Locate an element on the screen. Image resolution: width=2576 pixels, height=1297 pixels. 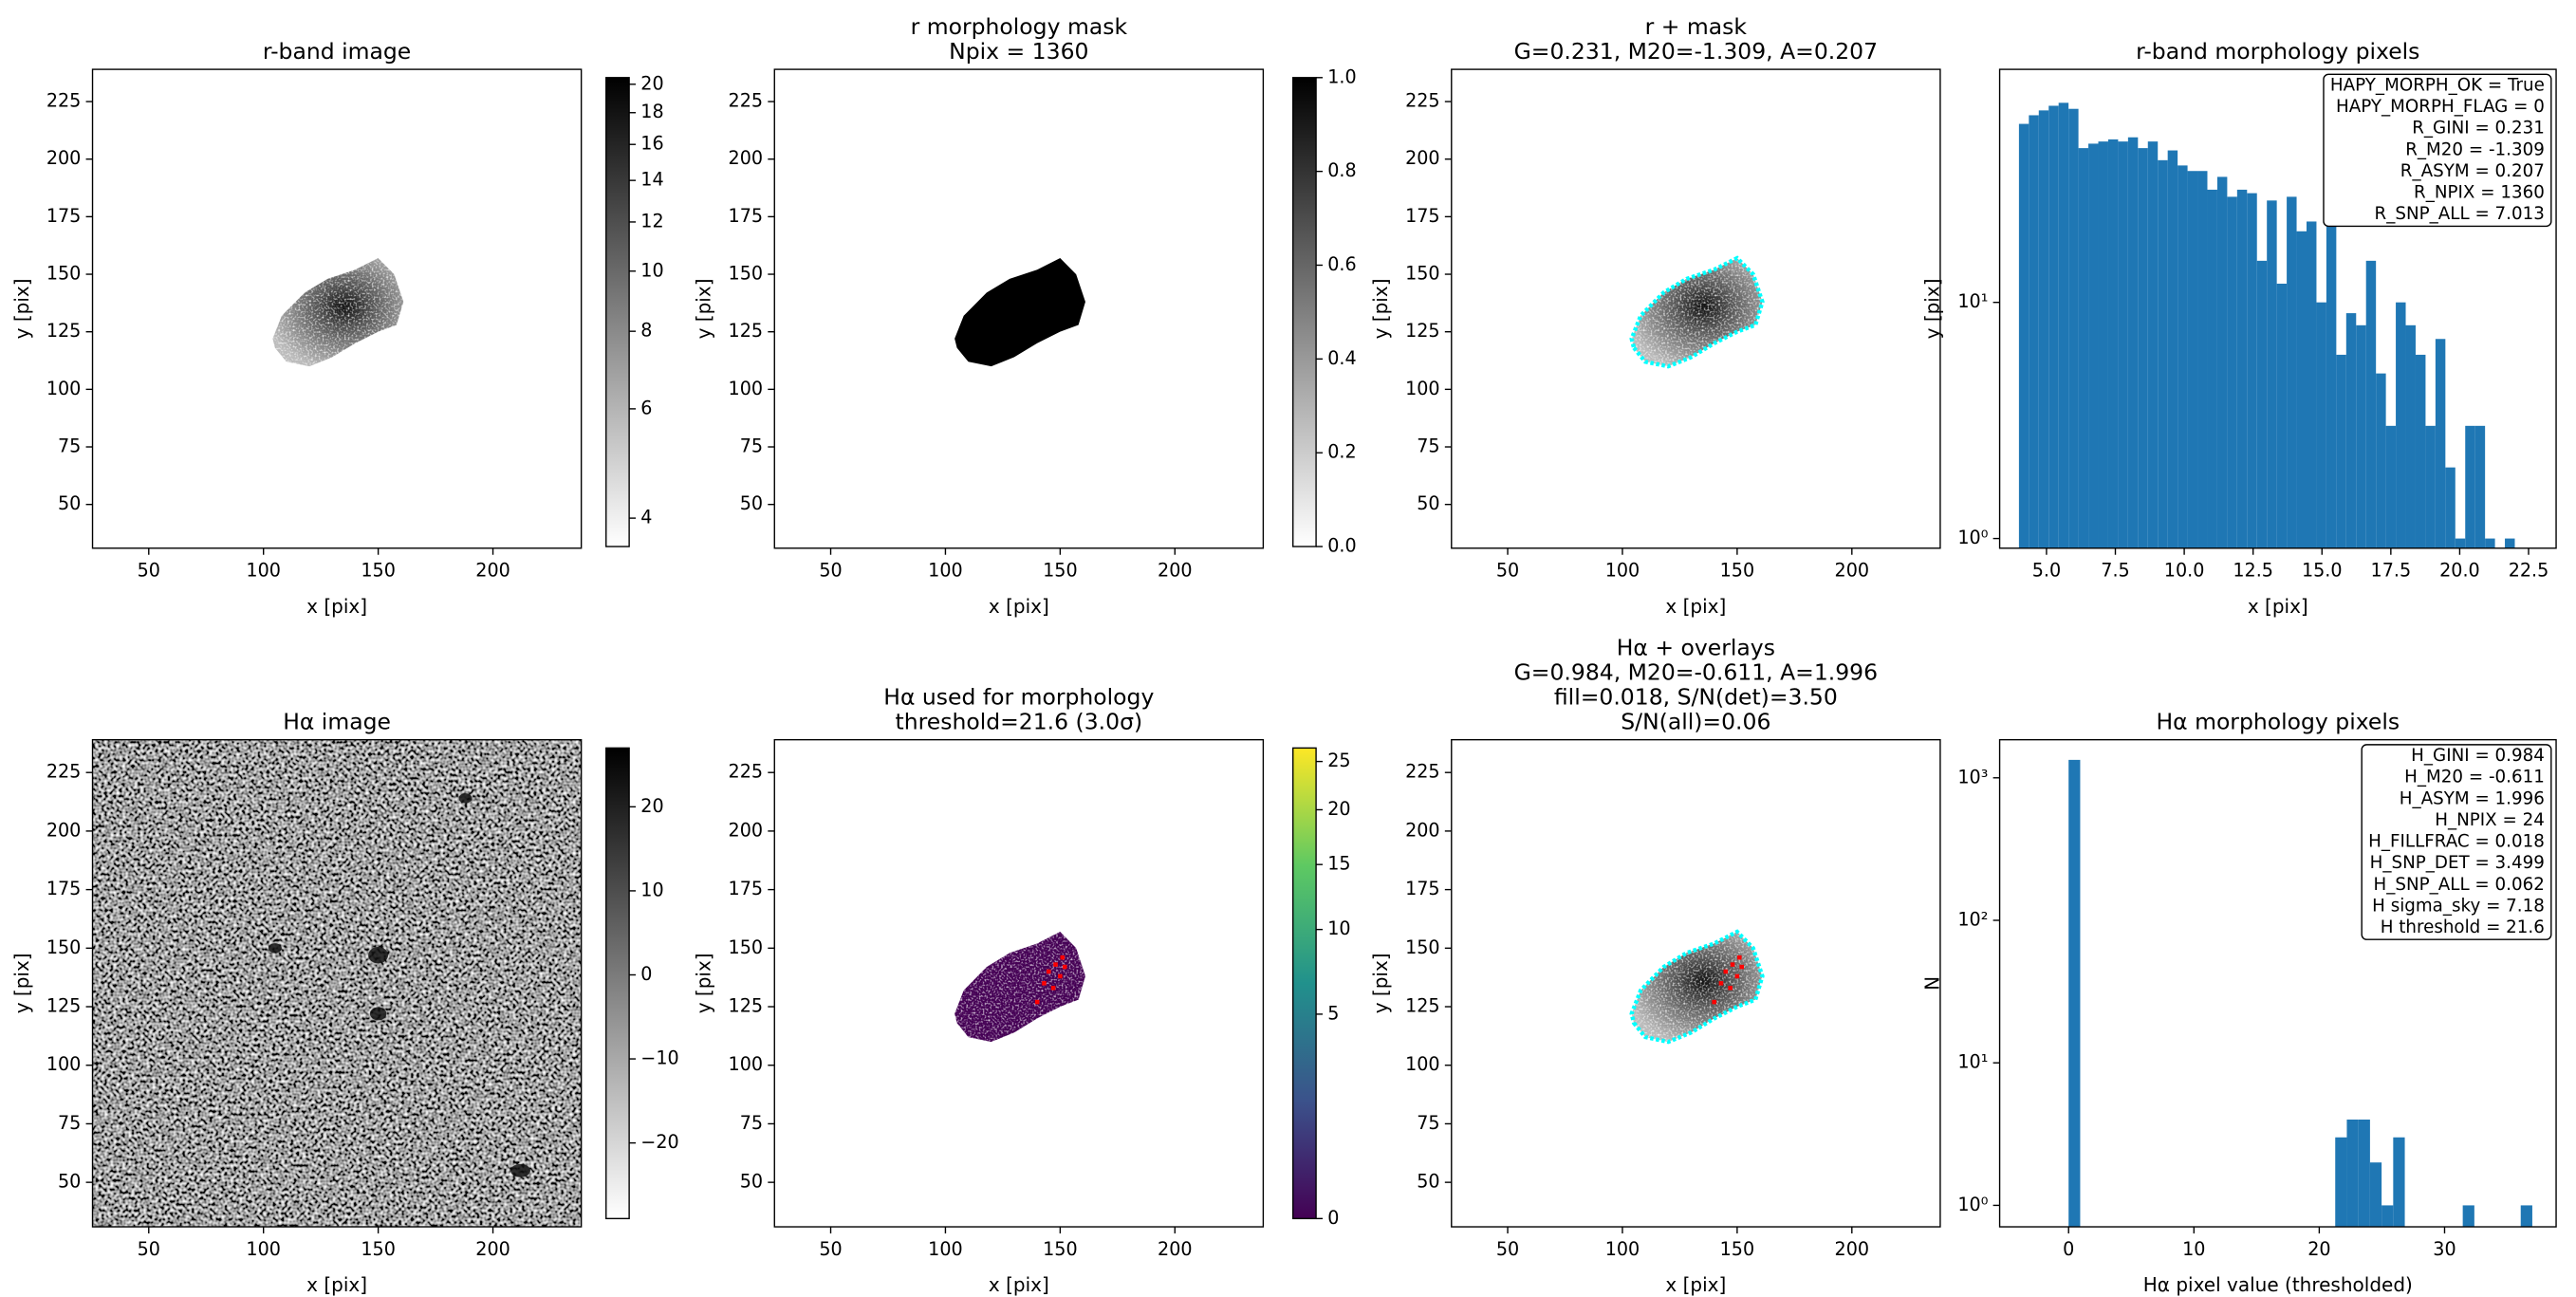
colorbar-tick-label: −20 is located at coordinates (659, 1142).